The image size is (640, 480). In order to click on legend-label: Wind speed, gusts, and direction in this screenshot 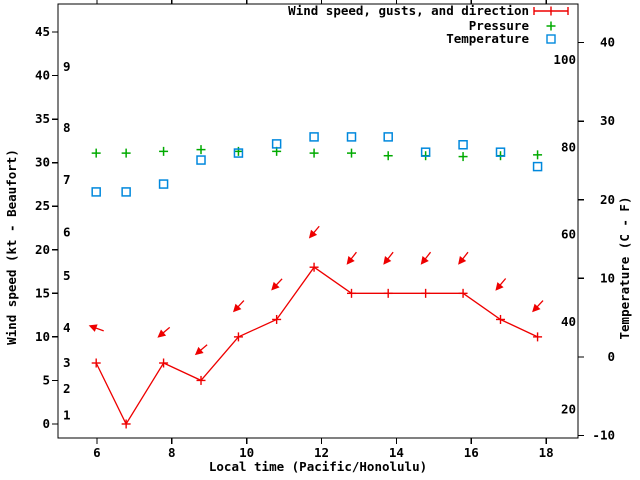, I will do `click(408, 10)`.